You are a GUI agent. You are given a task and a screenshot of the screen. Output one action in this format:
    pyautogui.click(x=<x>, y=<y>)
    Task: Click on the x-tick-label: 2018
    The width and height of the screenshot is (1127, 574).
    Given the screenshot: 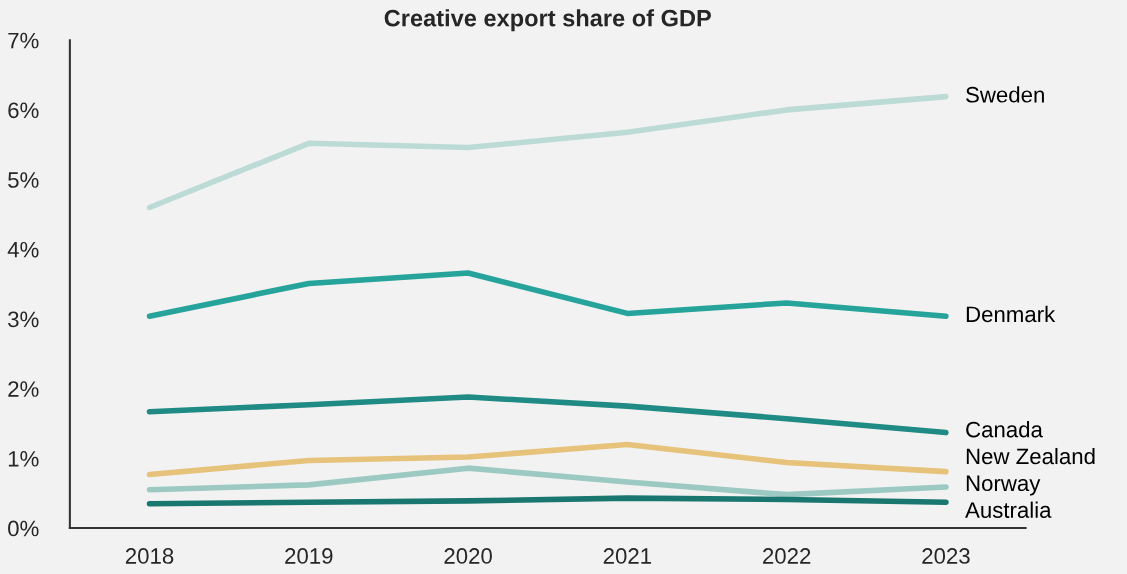 What is the action you would take?
    pyautogui.click(x=149, y=556)
    